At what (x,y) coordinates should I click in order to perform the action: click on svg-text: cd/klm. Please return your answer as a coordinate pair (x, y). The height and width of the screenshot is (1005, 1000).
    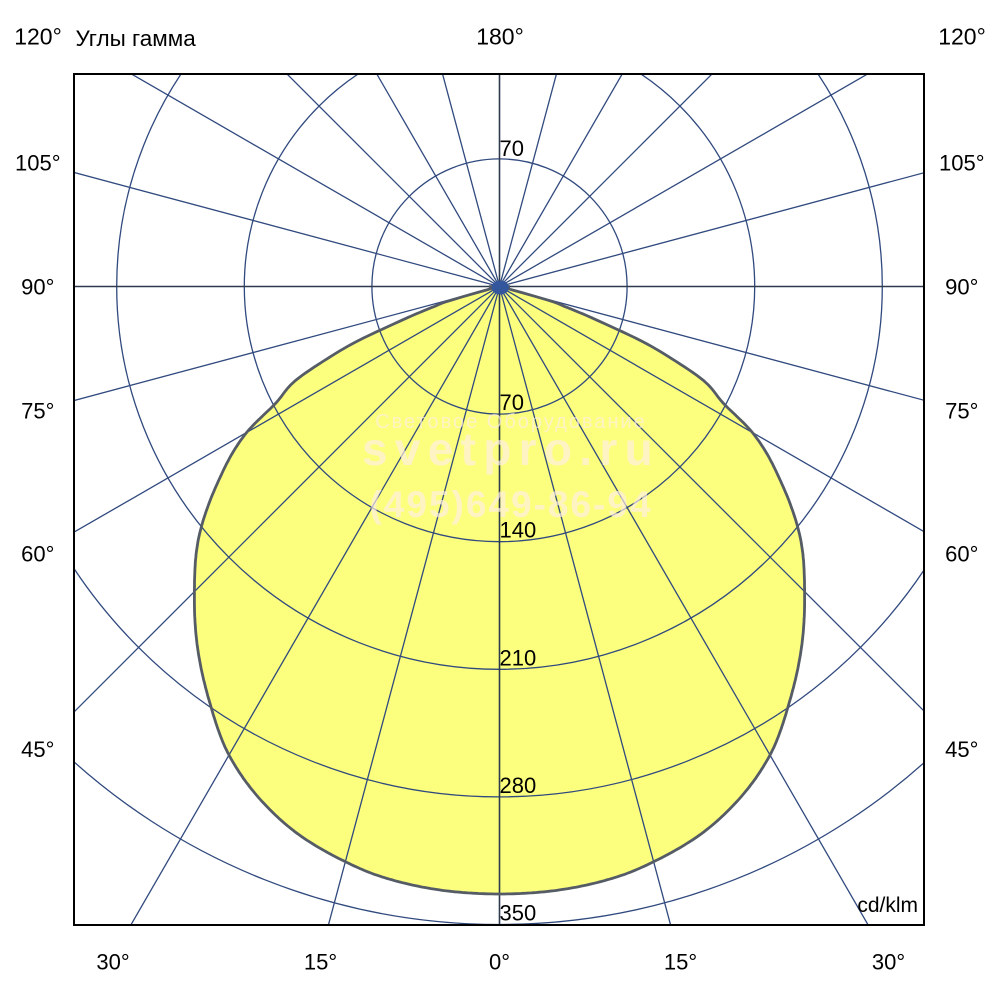
    Looking at the image, I should click on (887, 905).